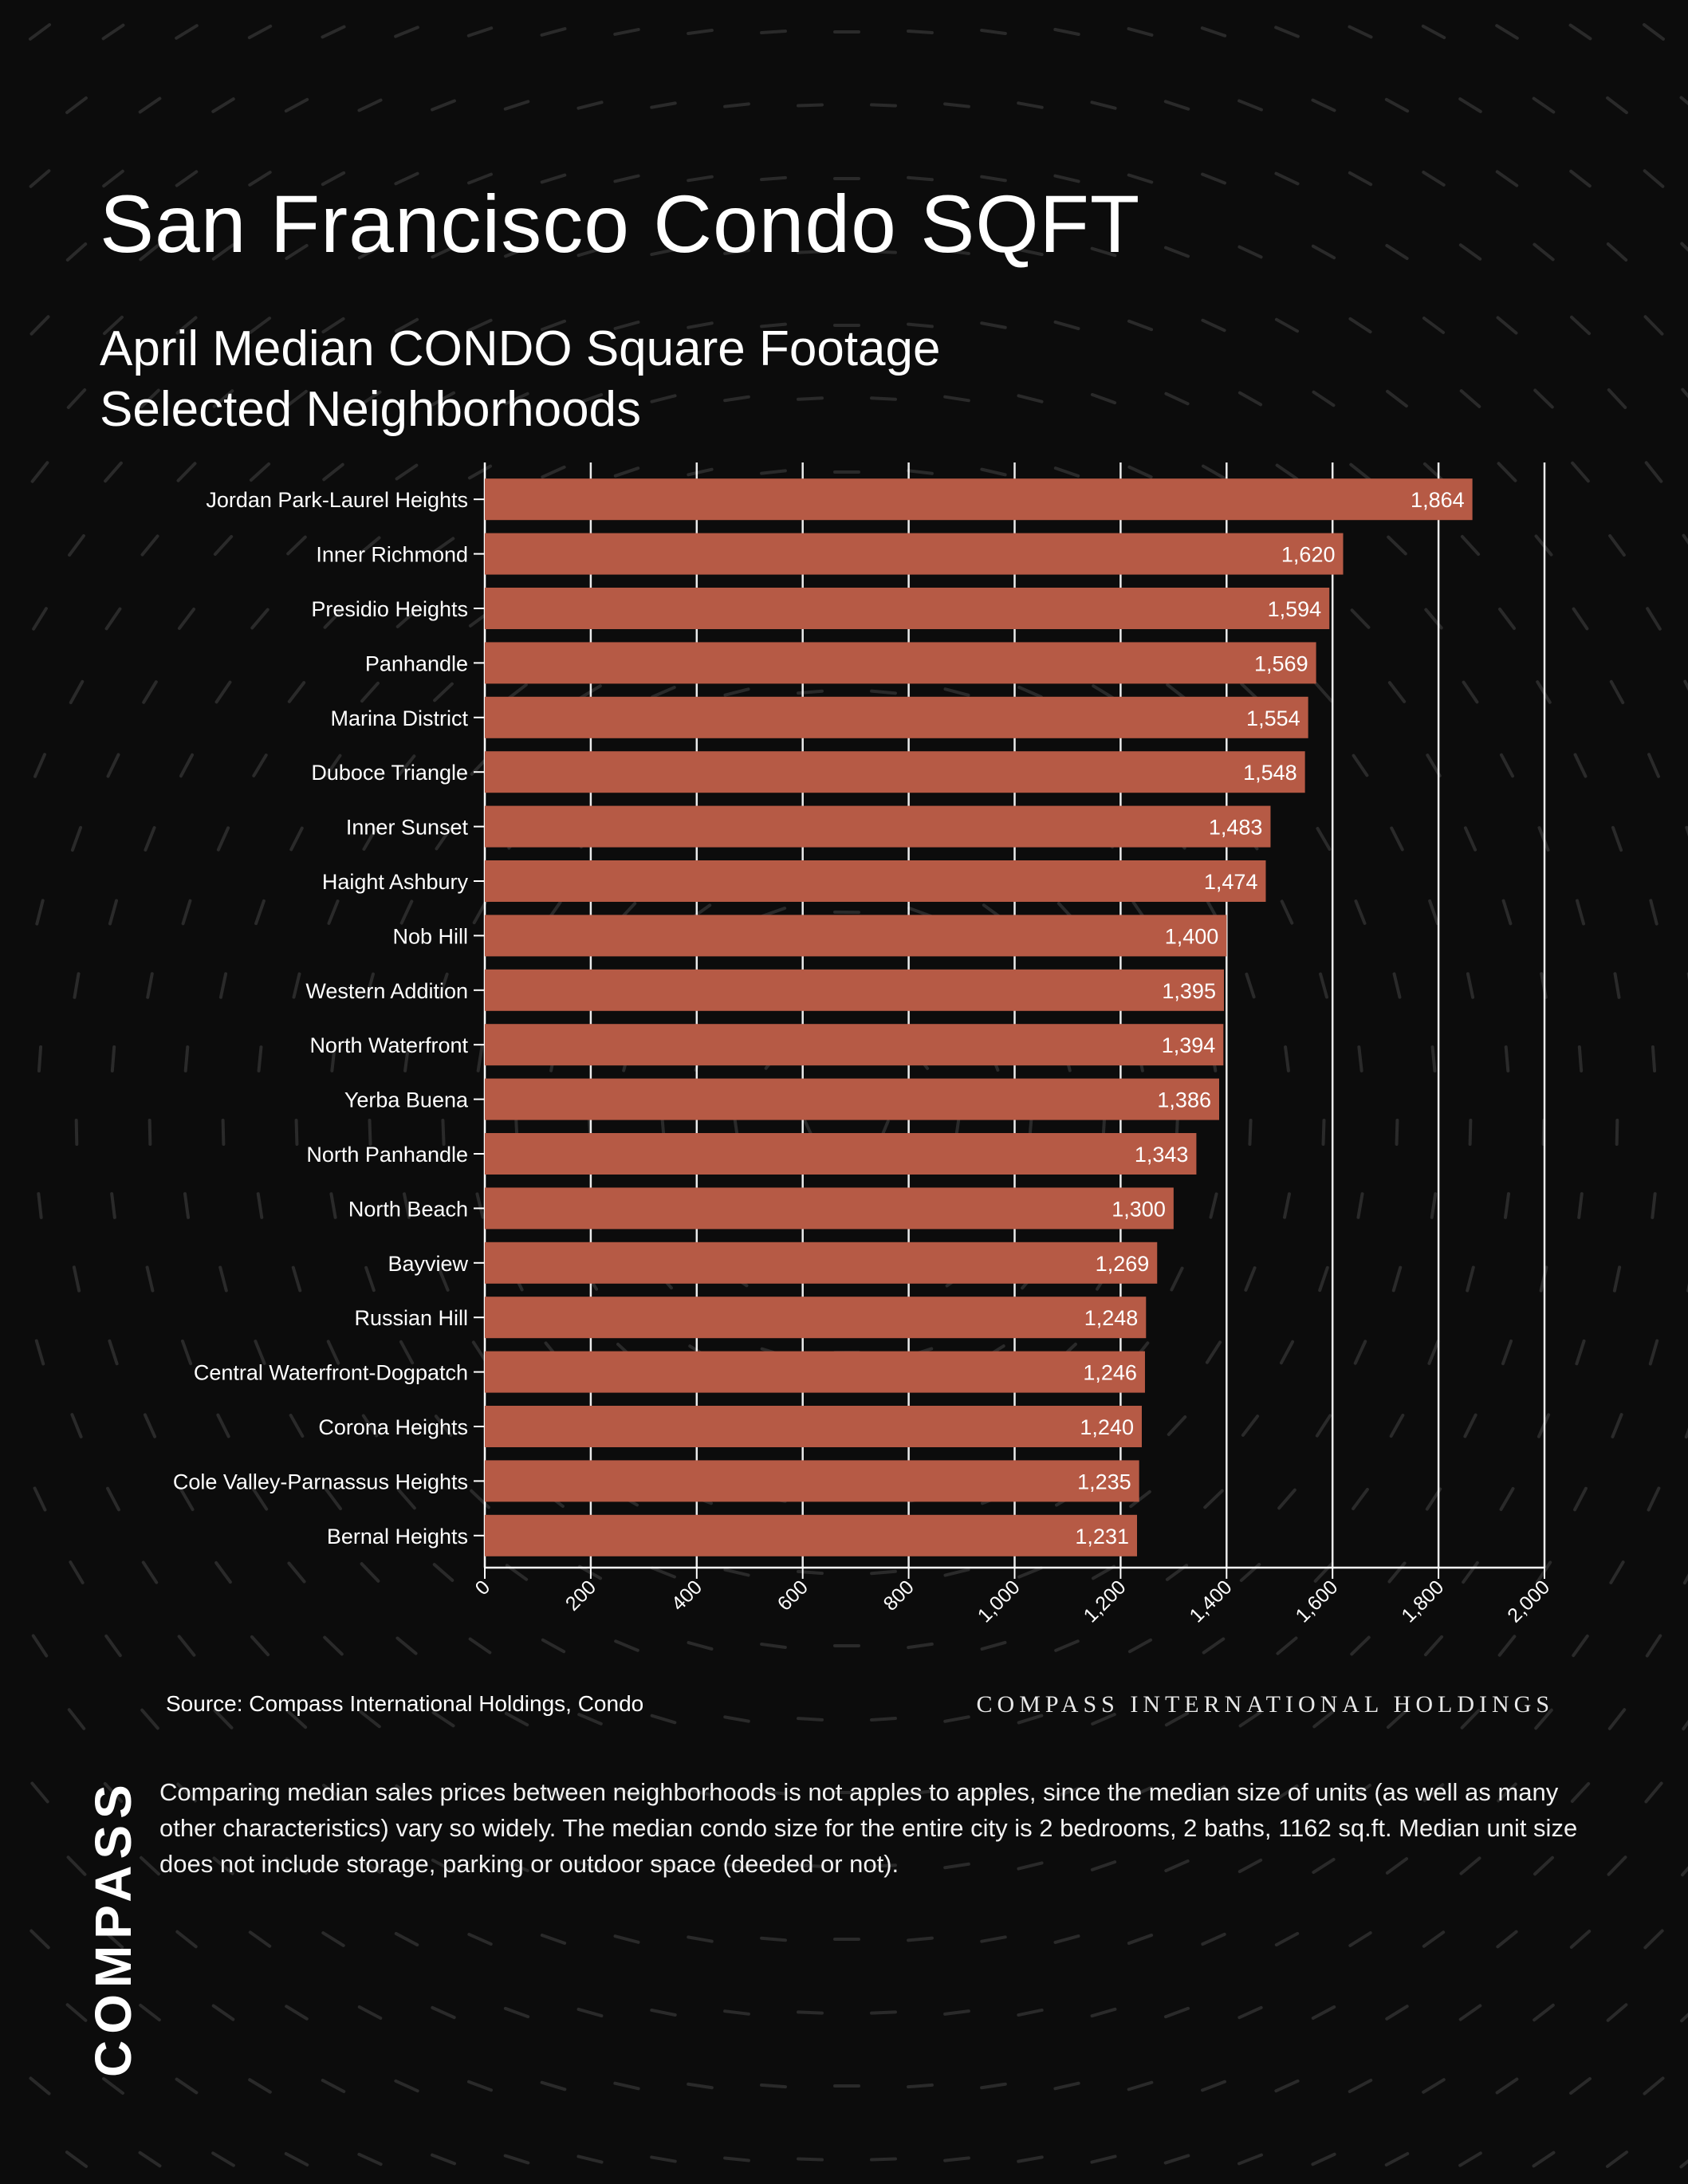 The image size is (1688, 2184). I want to click on category-label: North Beach, so click(408, 1209).